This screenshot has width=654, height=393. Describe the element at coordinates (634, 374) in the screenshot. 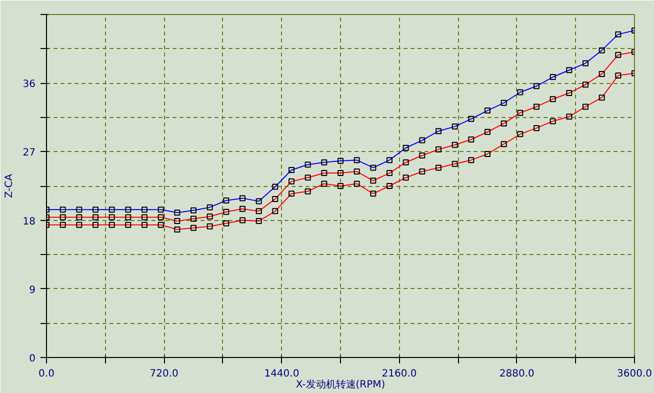

I see `x-tick-label: 3600.0` at that location.